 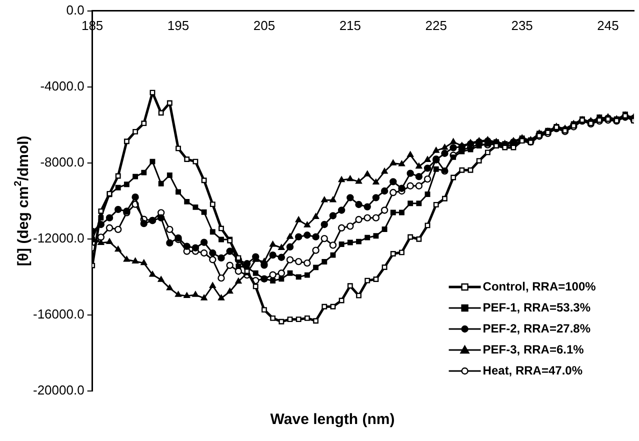 I want to click on y-tick-label: 0.0, so click(x=75, y=10).